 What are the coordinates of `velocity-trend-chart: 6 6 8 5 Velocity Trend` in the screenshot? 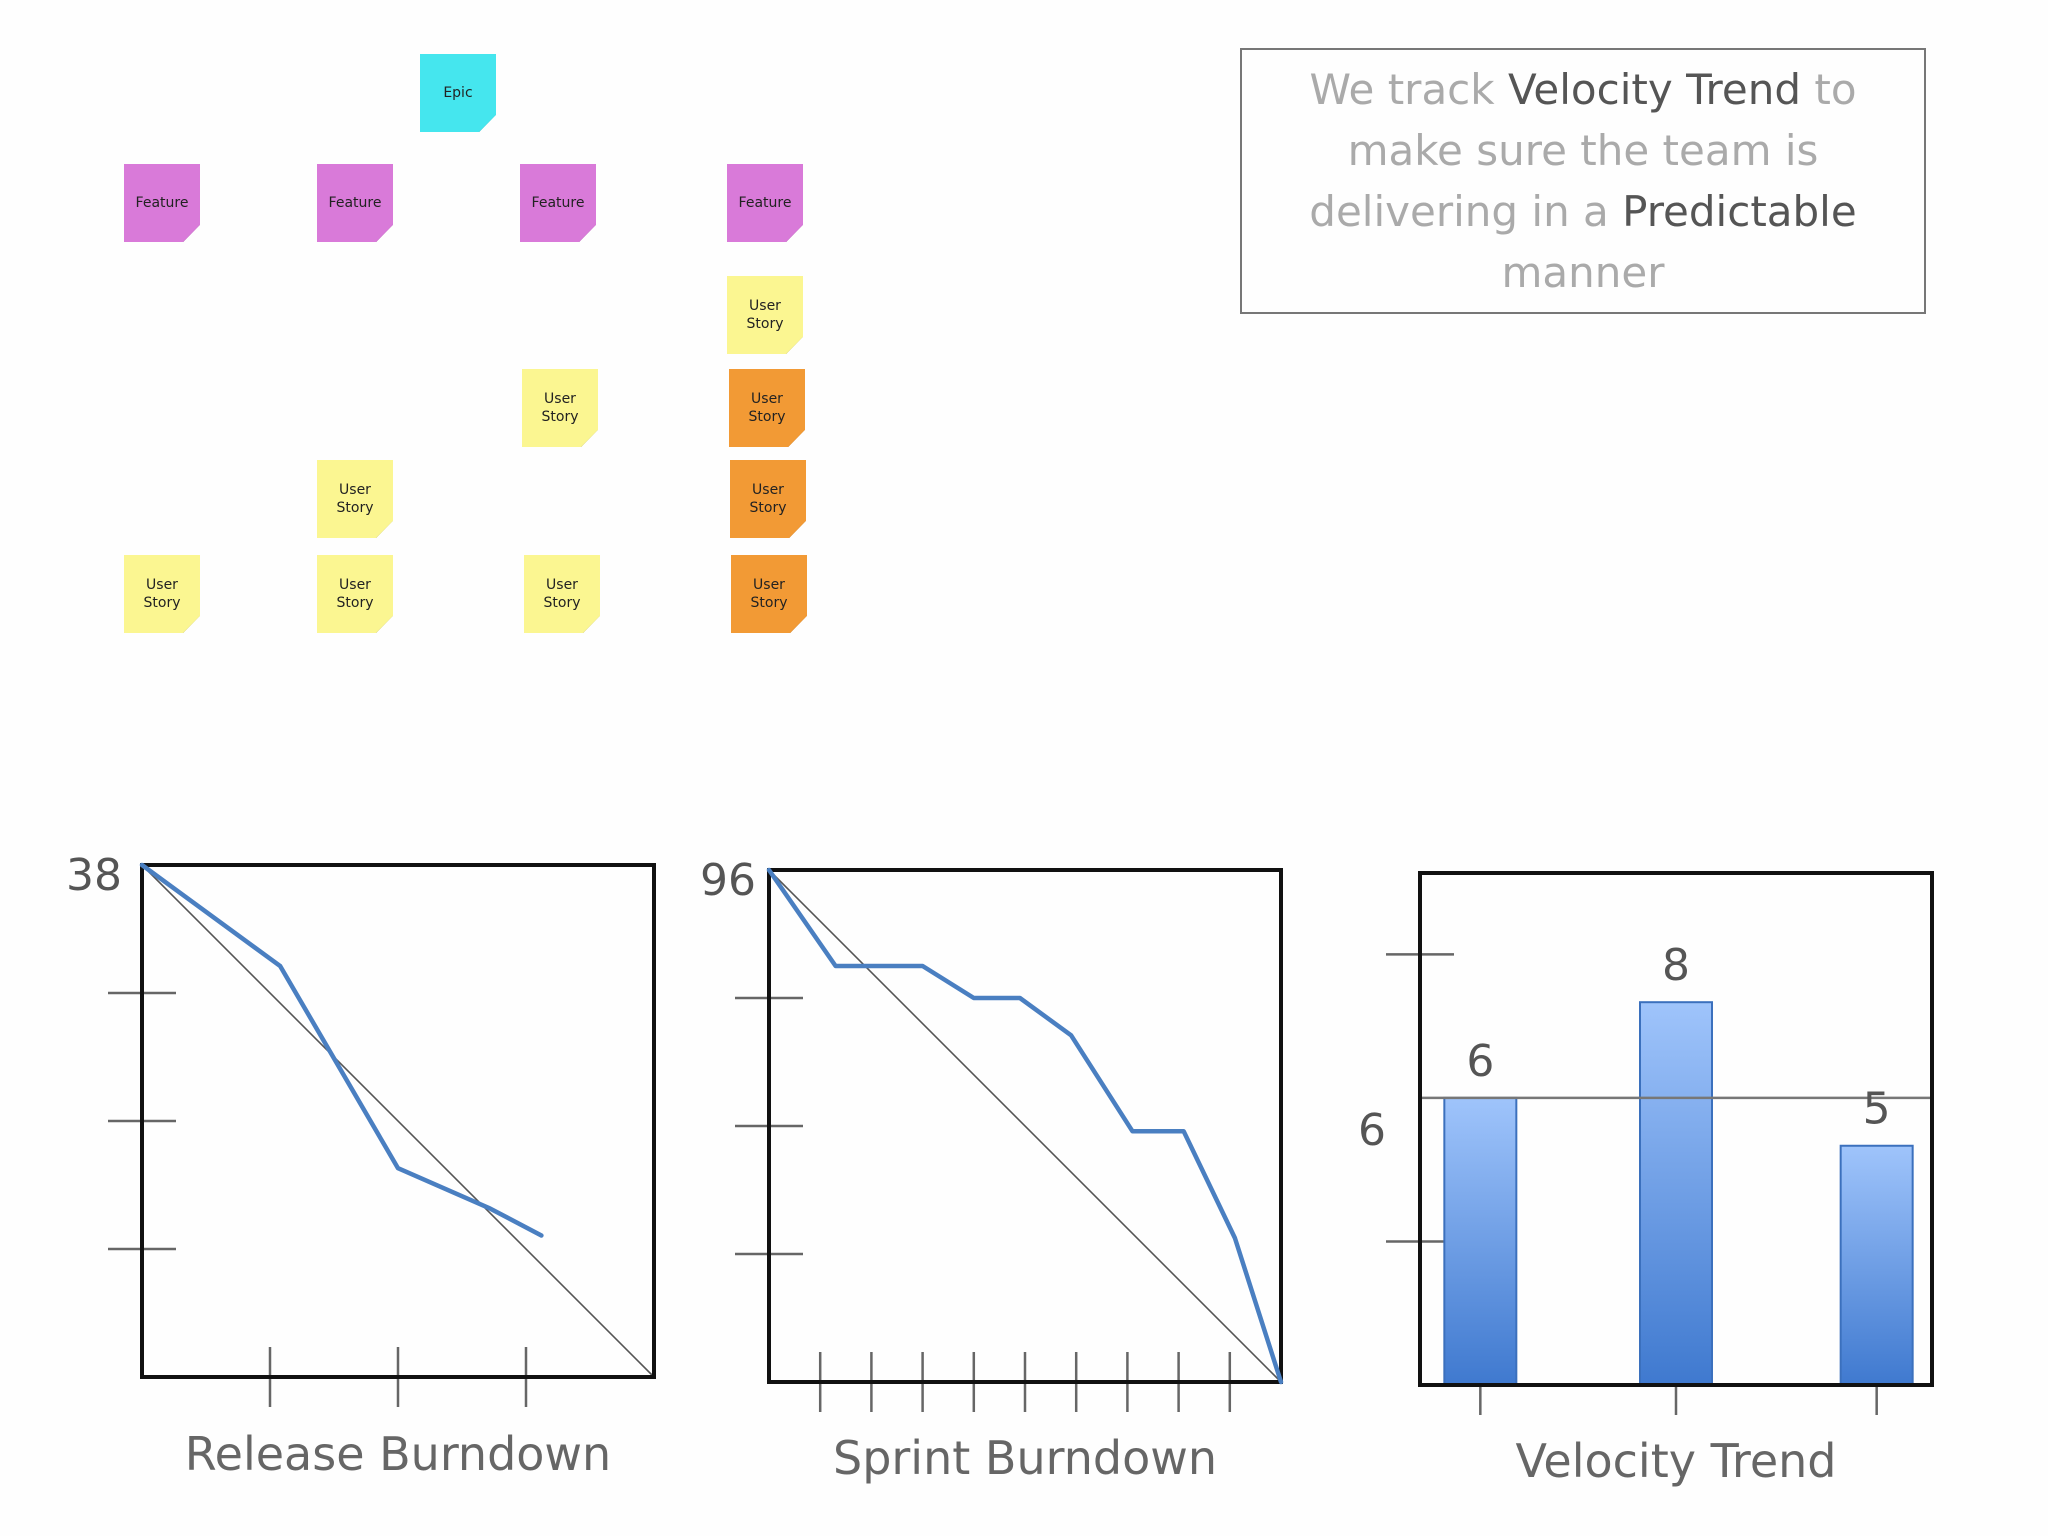 It's located at (1646, 1179).